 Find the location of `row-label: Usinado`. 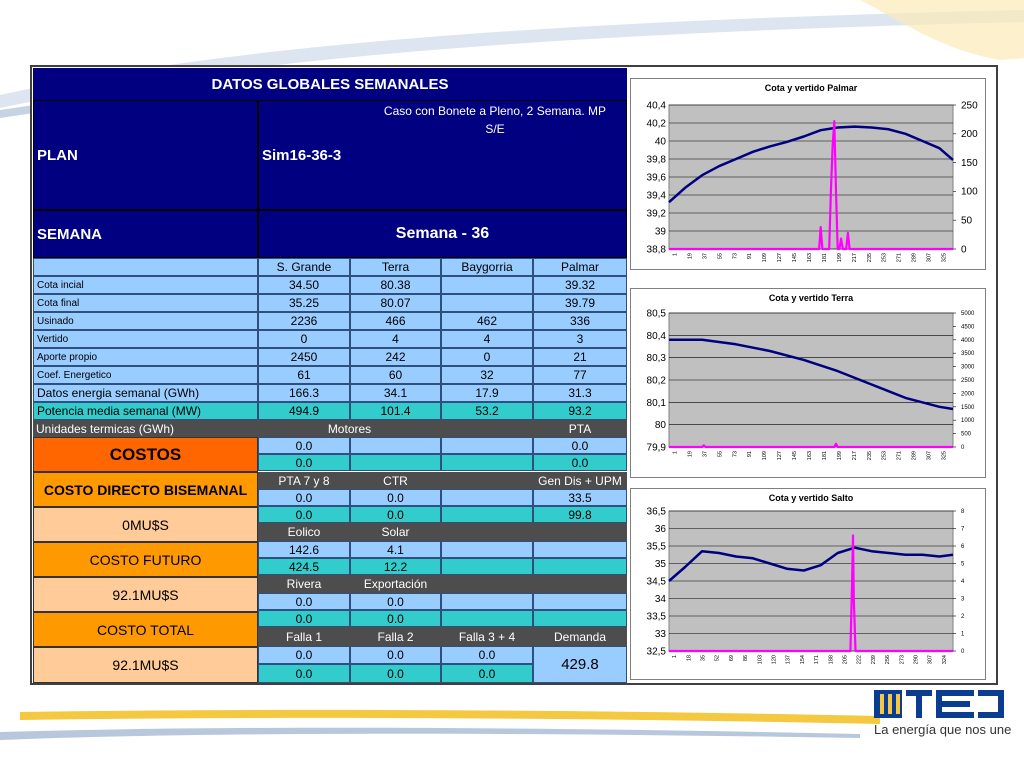

row-label: Usinado is located at coordinates (145, 321).